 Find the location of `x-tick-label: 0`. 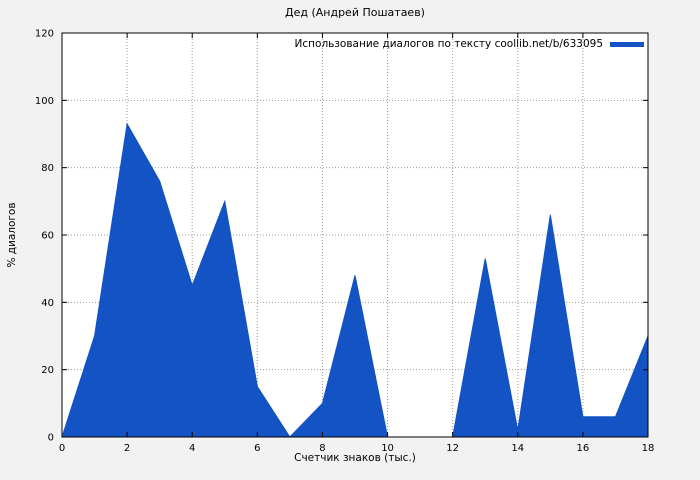

x-tick-label: 0 is located at coordinates (62, 448).